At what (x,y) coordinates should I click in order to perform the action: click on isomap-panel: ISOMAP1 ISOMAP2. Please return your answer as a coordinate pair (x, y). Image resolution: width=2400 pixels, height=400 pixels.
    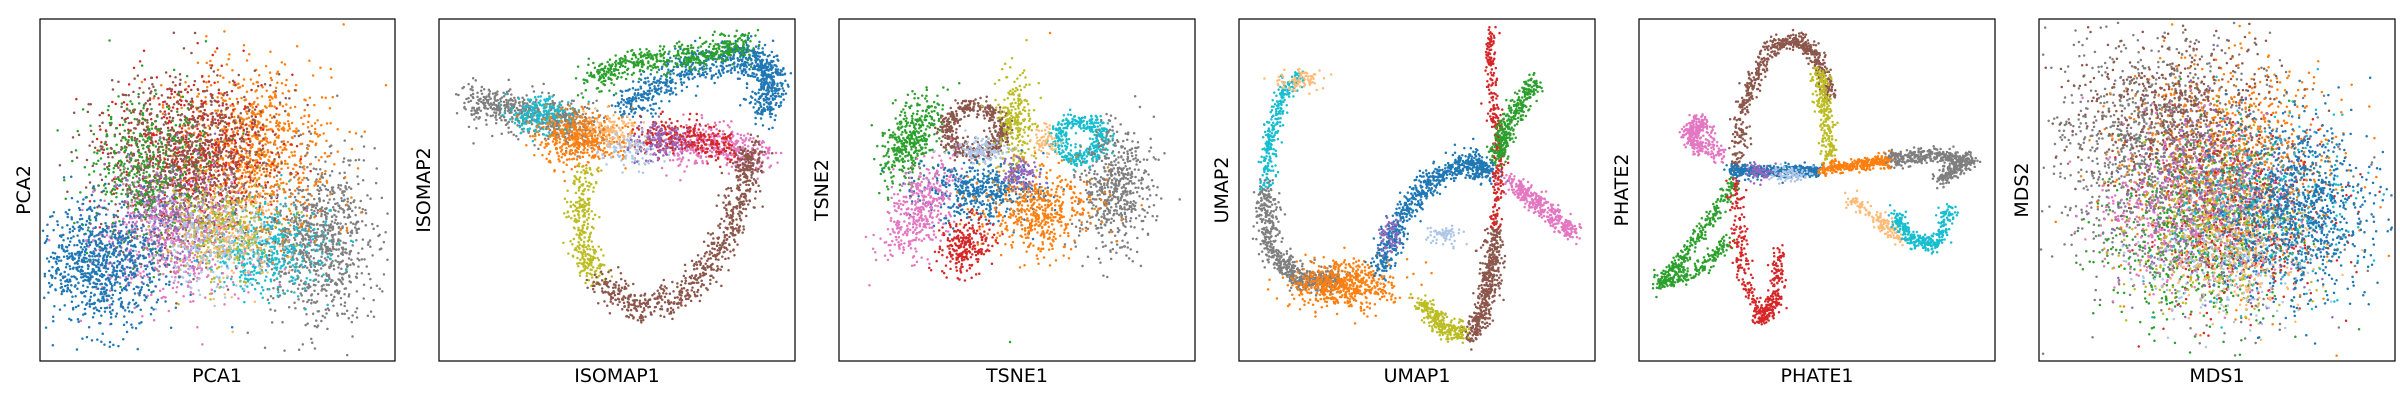
    Looking at the image, I should click on (604, 202).